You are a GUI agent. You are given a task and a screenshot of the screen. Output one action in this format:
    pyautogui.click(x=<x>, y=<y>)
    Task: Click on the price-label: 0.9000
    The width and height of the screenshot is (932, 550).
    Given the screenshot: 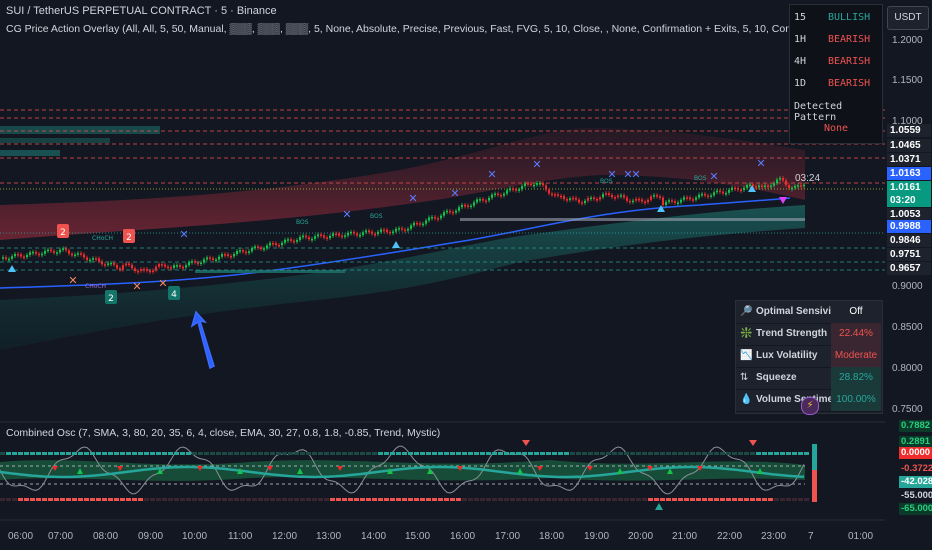 What is the action you would take?
    pyautogui.click(x=907, y=286)
    